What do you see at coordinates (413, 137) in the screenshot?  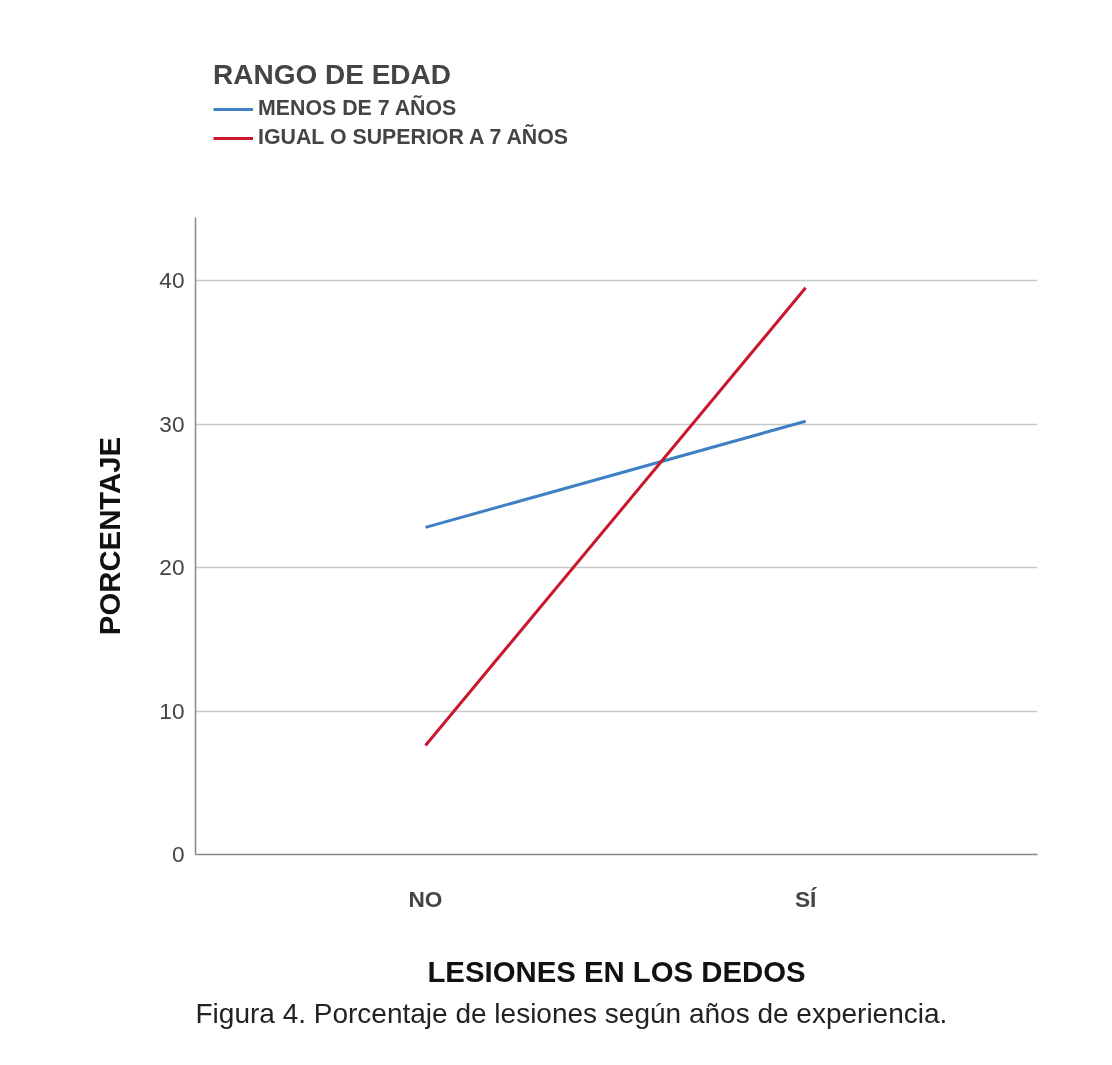 I see `legend-label: IGUAL O SUPERIOR A 7 AÑOS` at bounding box center [413, 137].